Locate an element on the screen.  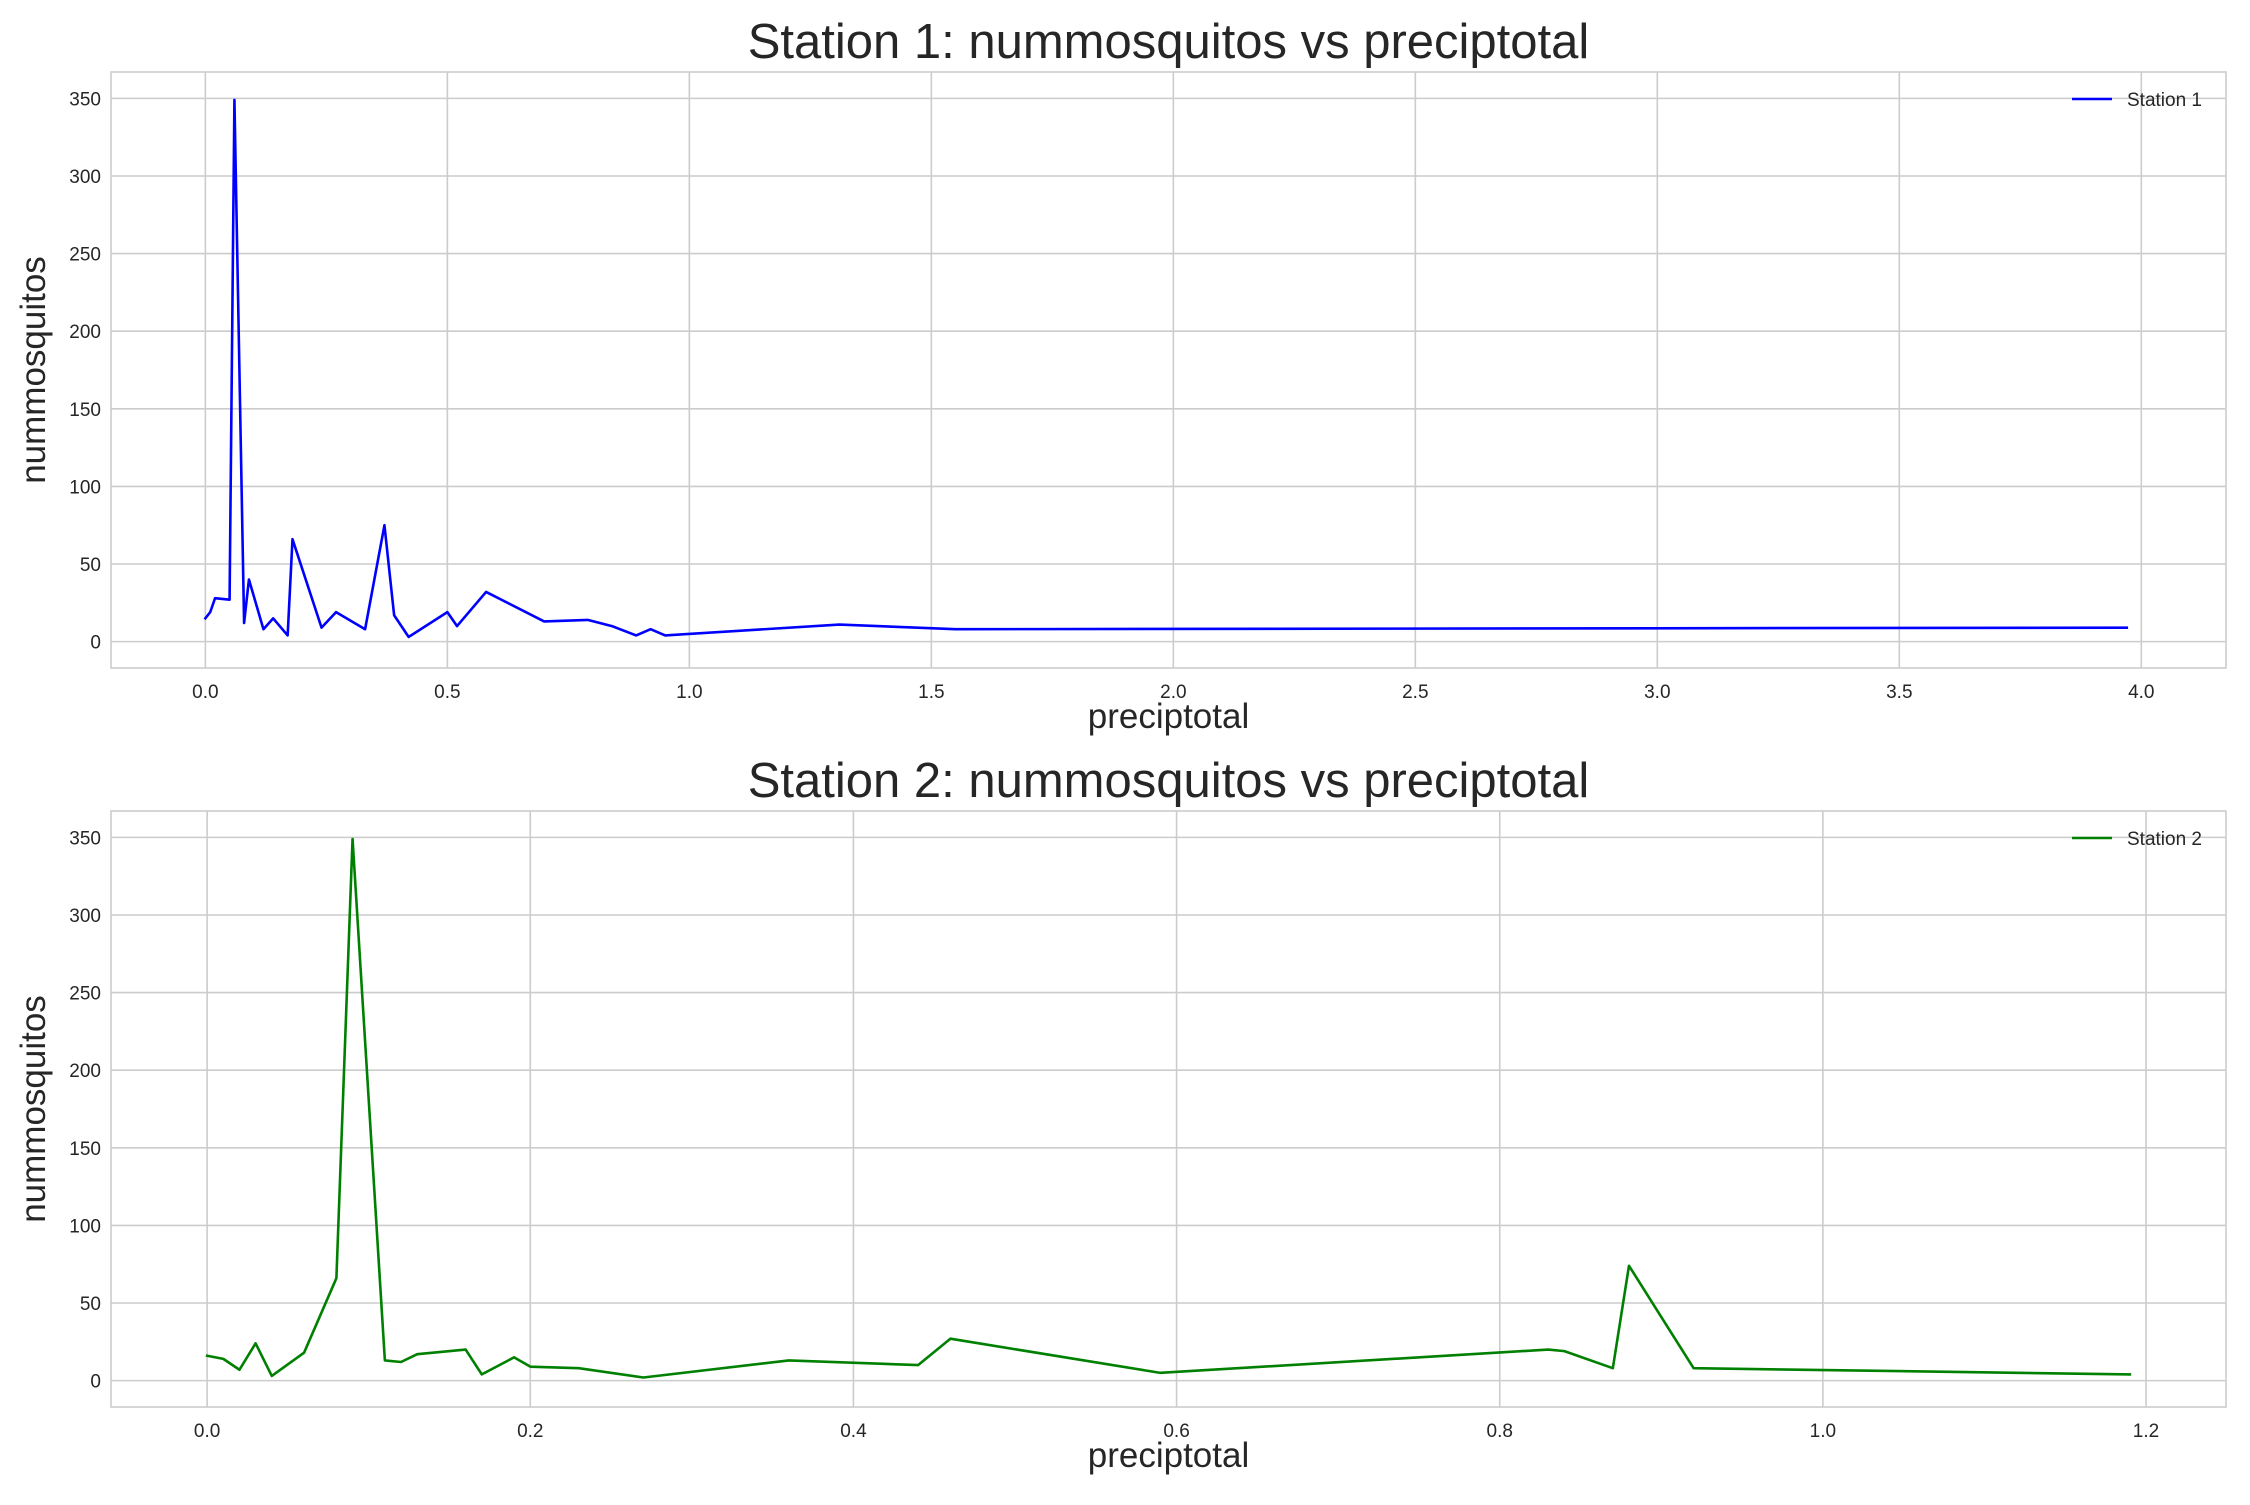
x-tick-label: 0.4 is located at coordinates (853, 1431).